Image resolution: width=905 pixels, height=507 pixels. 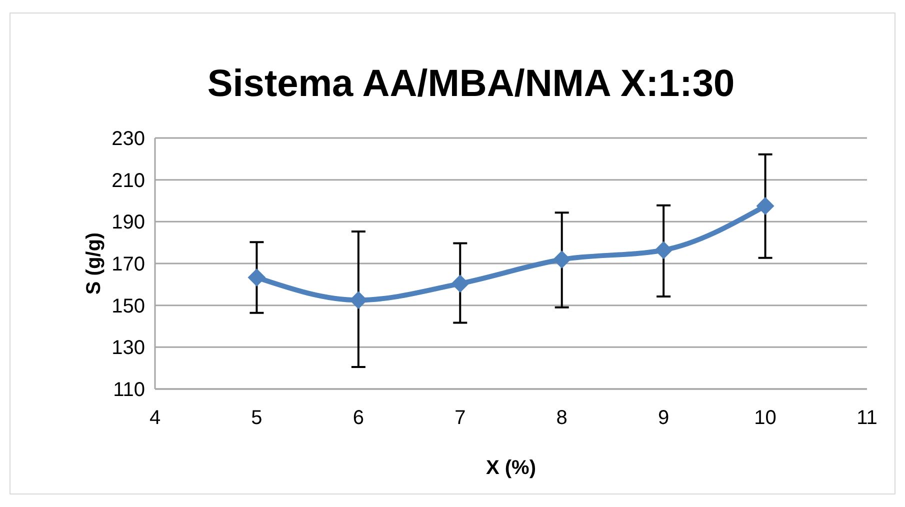 I want to click on y-axis-title: S (g/g), so click(x=94, y=263).